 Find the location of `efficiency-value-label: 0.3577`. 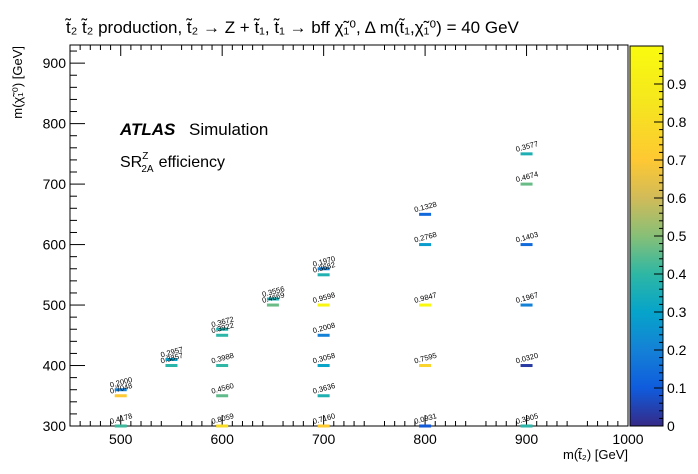

efficiency-value-label: 0.3577 is located at coordinates (527, 146).